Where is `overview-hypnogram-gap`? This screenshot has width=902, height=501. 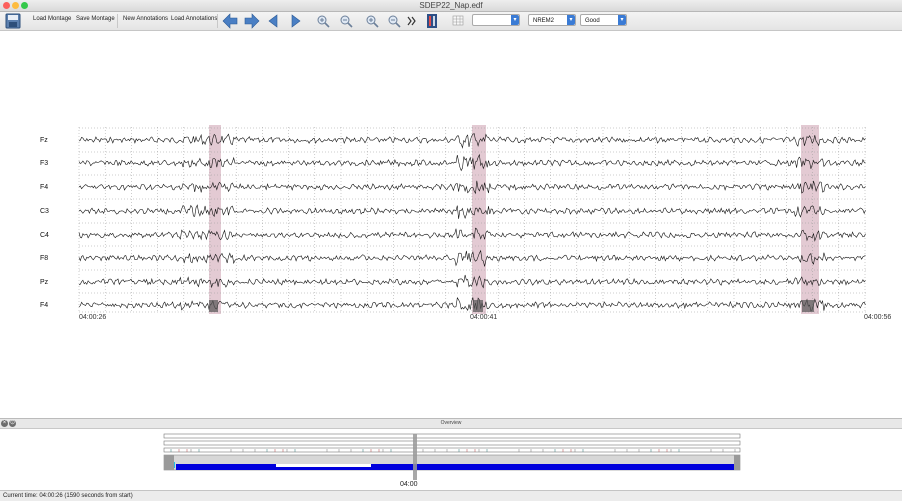
overview-hypnogram-gap is located at coordinates (323, 465).